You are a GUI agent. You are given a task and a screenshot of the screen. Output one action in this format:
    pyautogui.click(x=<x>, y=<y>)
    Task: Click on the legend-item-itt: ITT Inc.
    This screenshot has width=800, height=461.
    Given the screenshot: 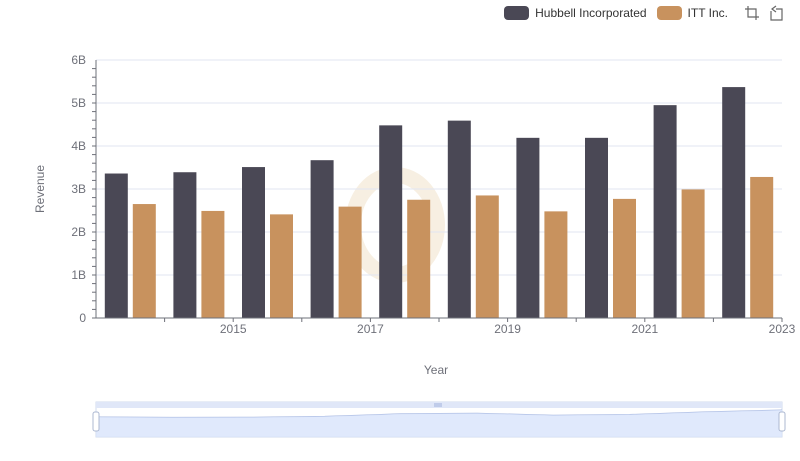 What is the action you would take?
    pyautogui.click(x=692, y=13)
    